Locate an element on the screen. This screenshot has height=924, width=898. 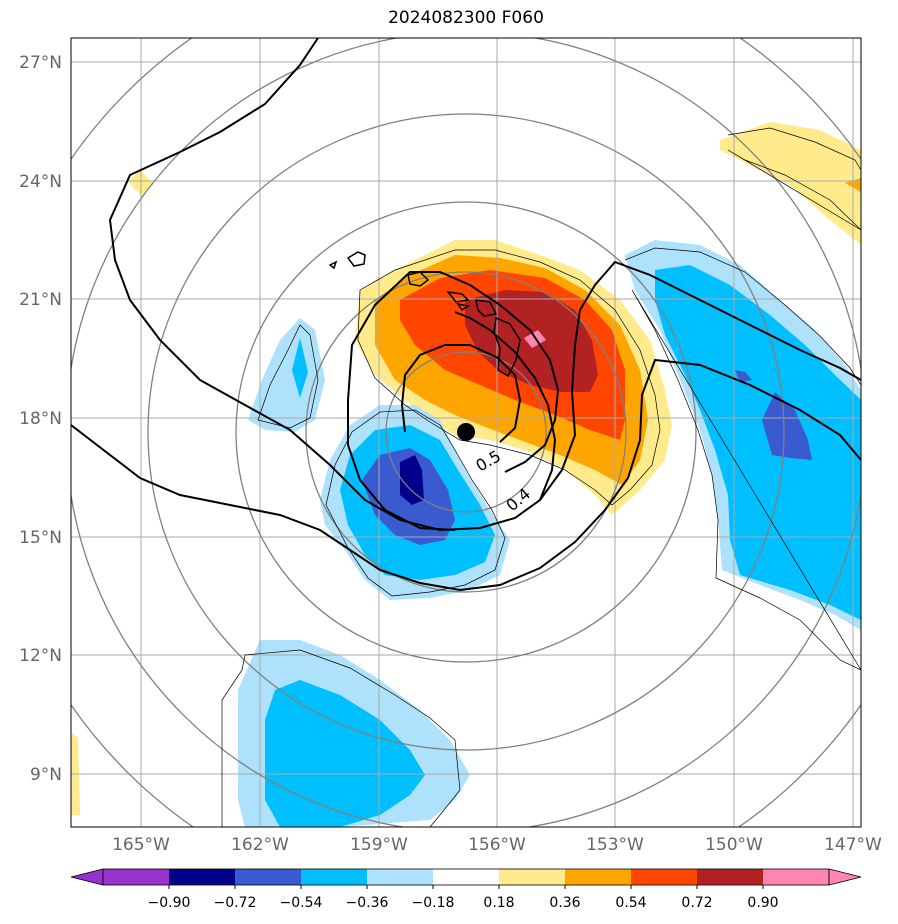
lon-label-150: 150°W is located at coordinates (734, 845).